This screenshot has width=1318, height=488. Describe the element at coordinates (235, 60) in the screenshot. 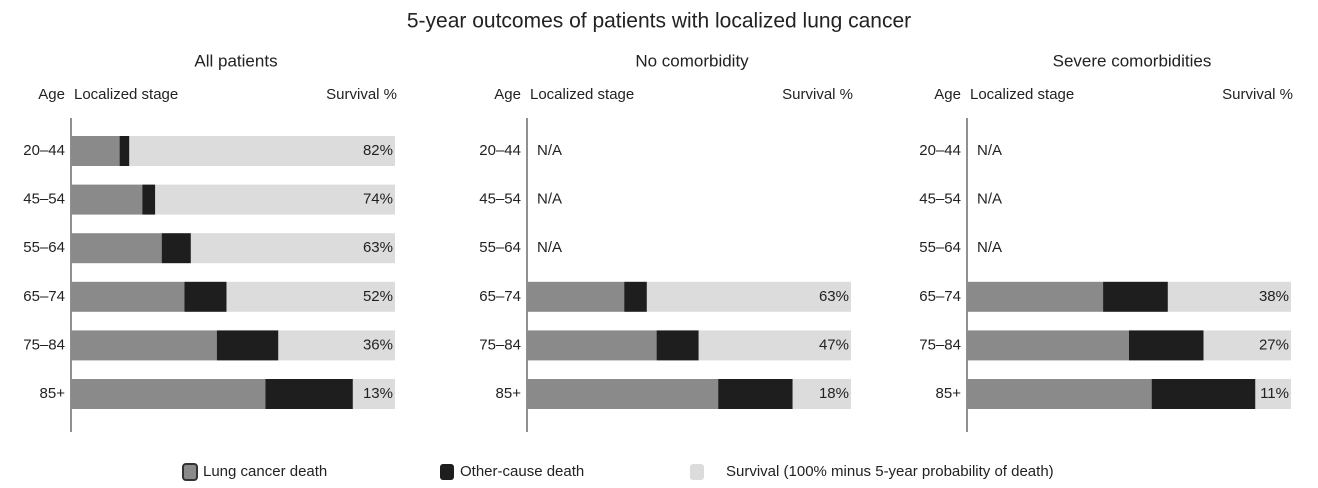

I see `panel-title: All patients` at that location.